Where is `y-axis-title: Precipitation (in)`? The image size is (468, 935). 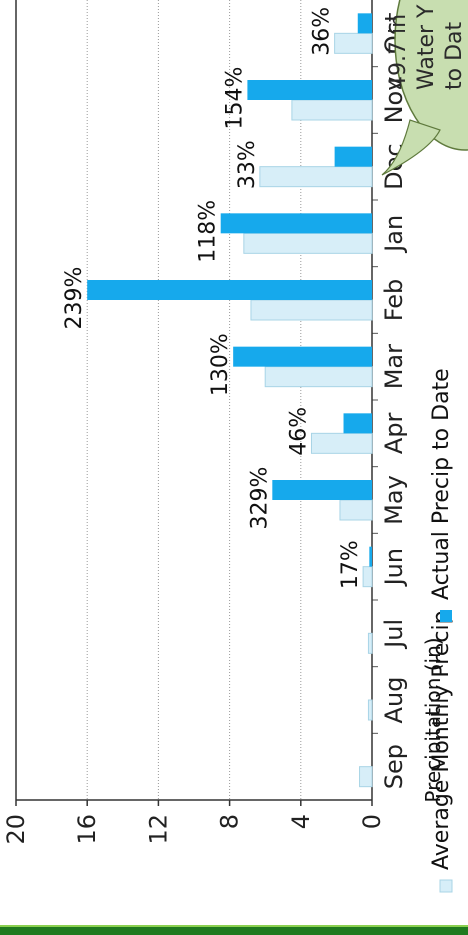 y-axis-title: Precipitation (in) is located at coordinates (433, 719).